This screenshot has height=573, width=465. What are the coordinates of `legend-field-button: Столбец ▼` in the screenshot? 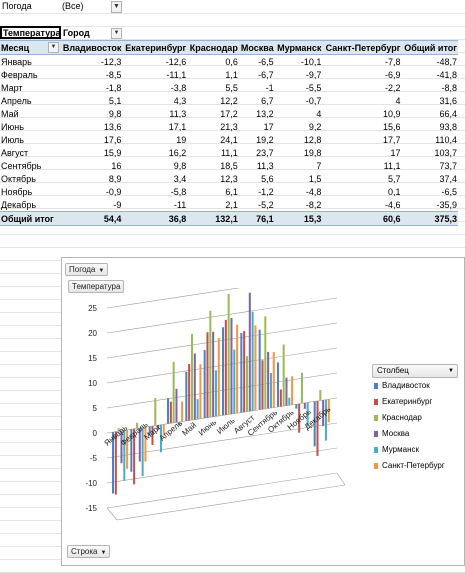 It's located at (415, 371).